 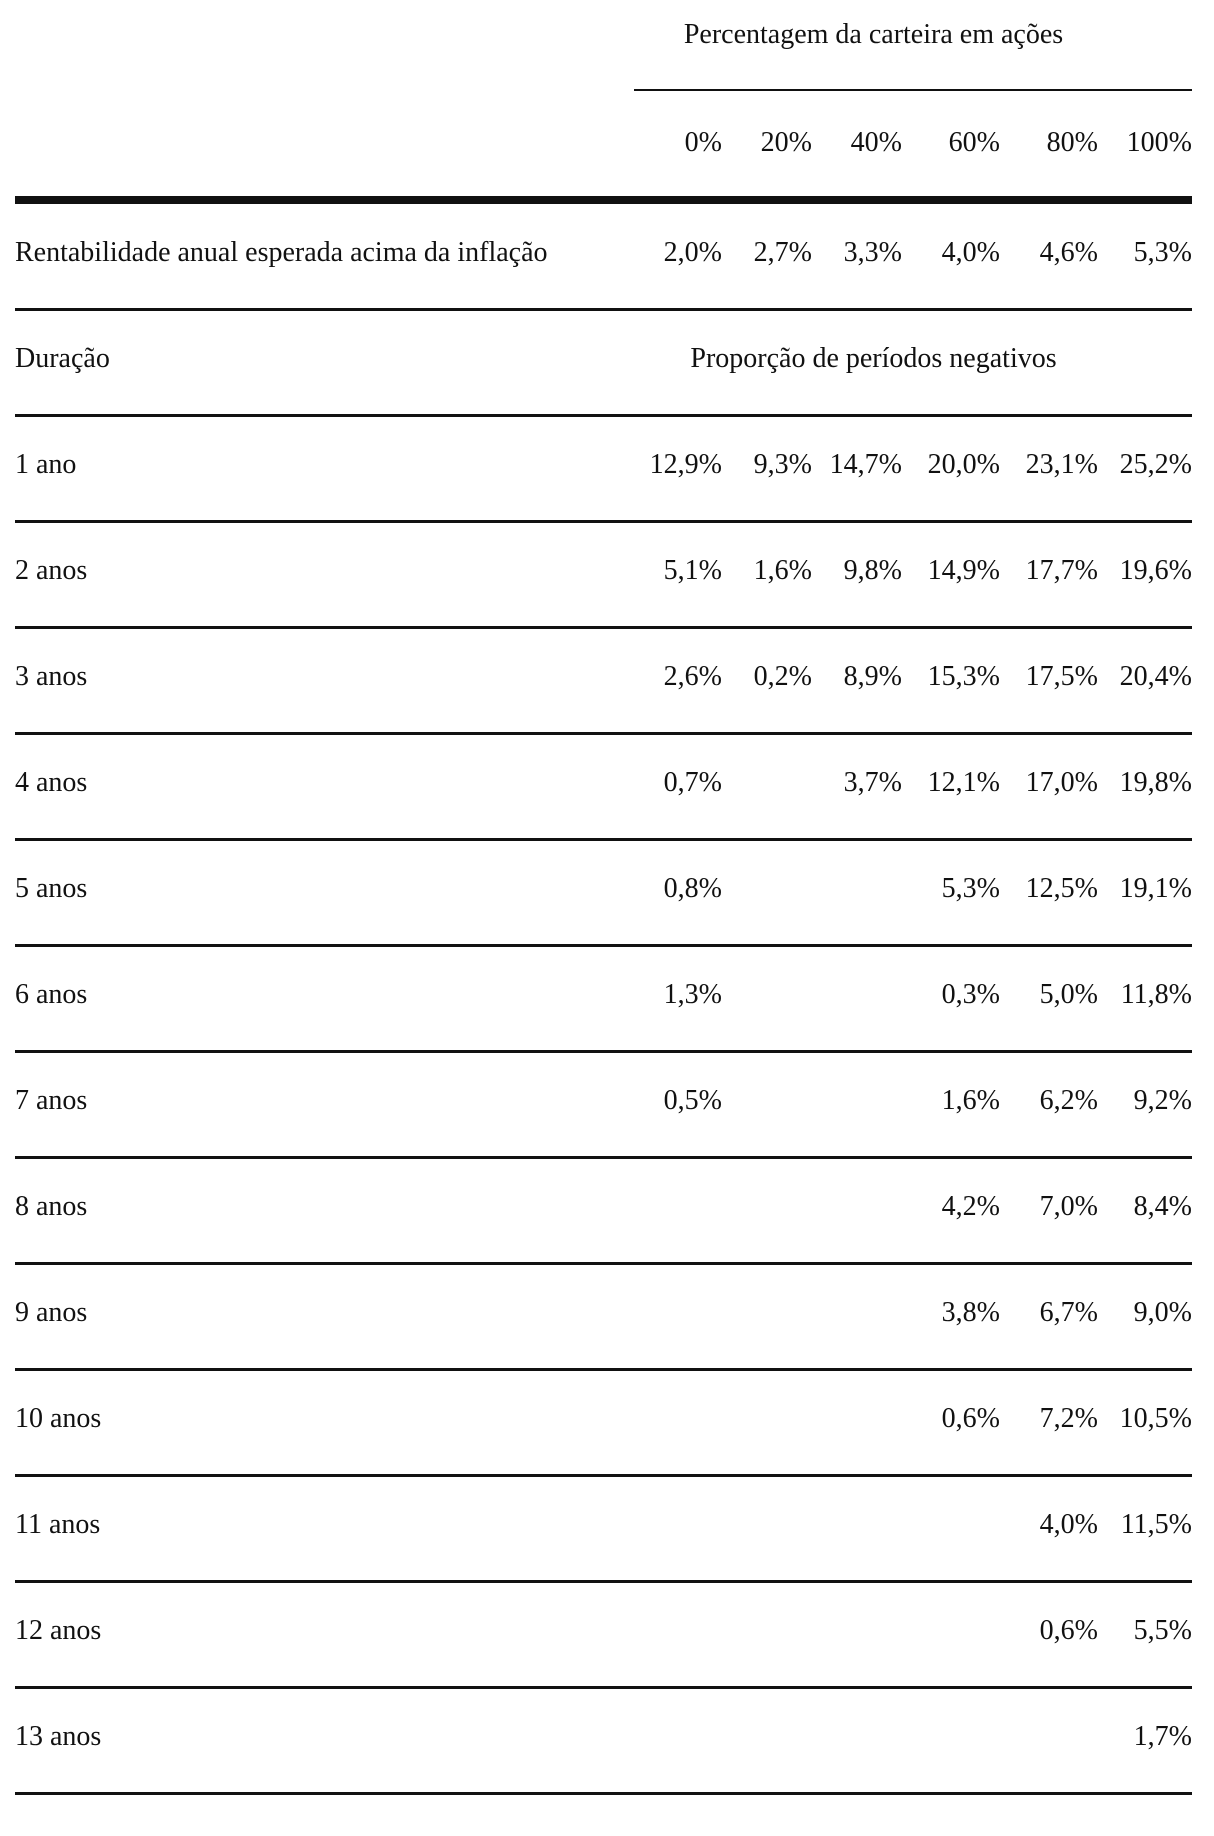 What do you see at coordinates (873, 34) in the screenshot?
I see `group-title: Percentagem da carteira em ações` at bounding box center [873, 34].